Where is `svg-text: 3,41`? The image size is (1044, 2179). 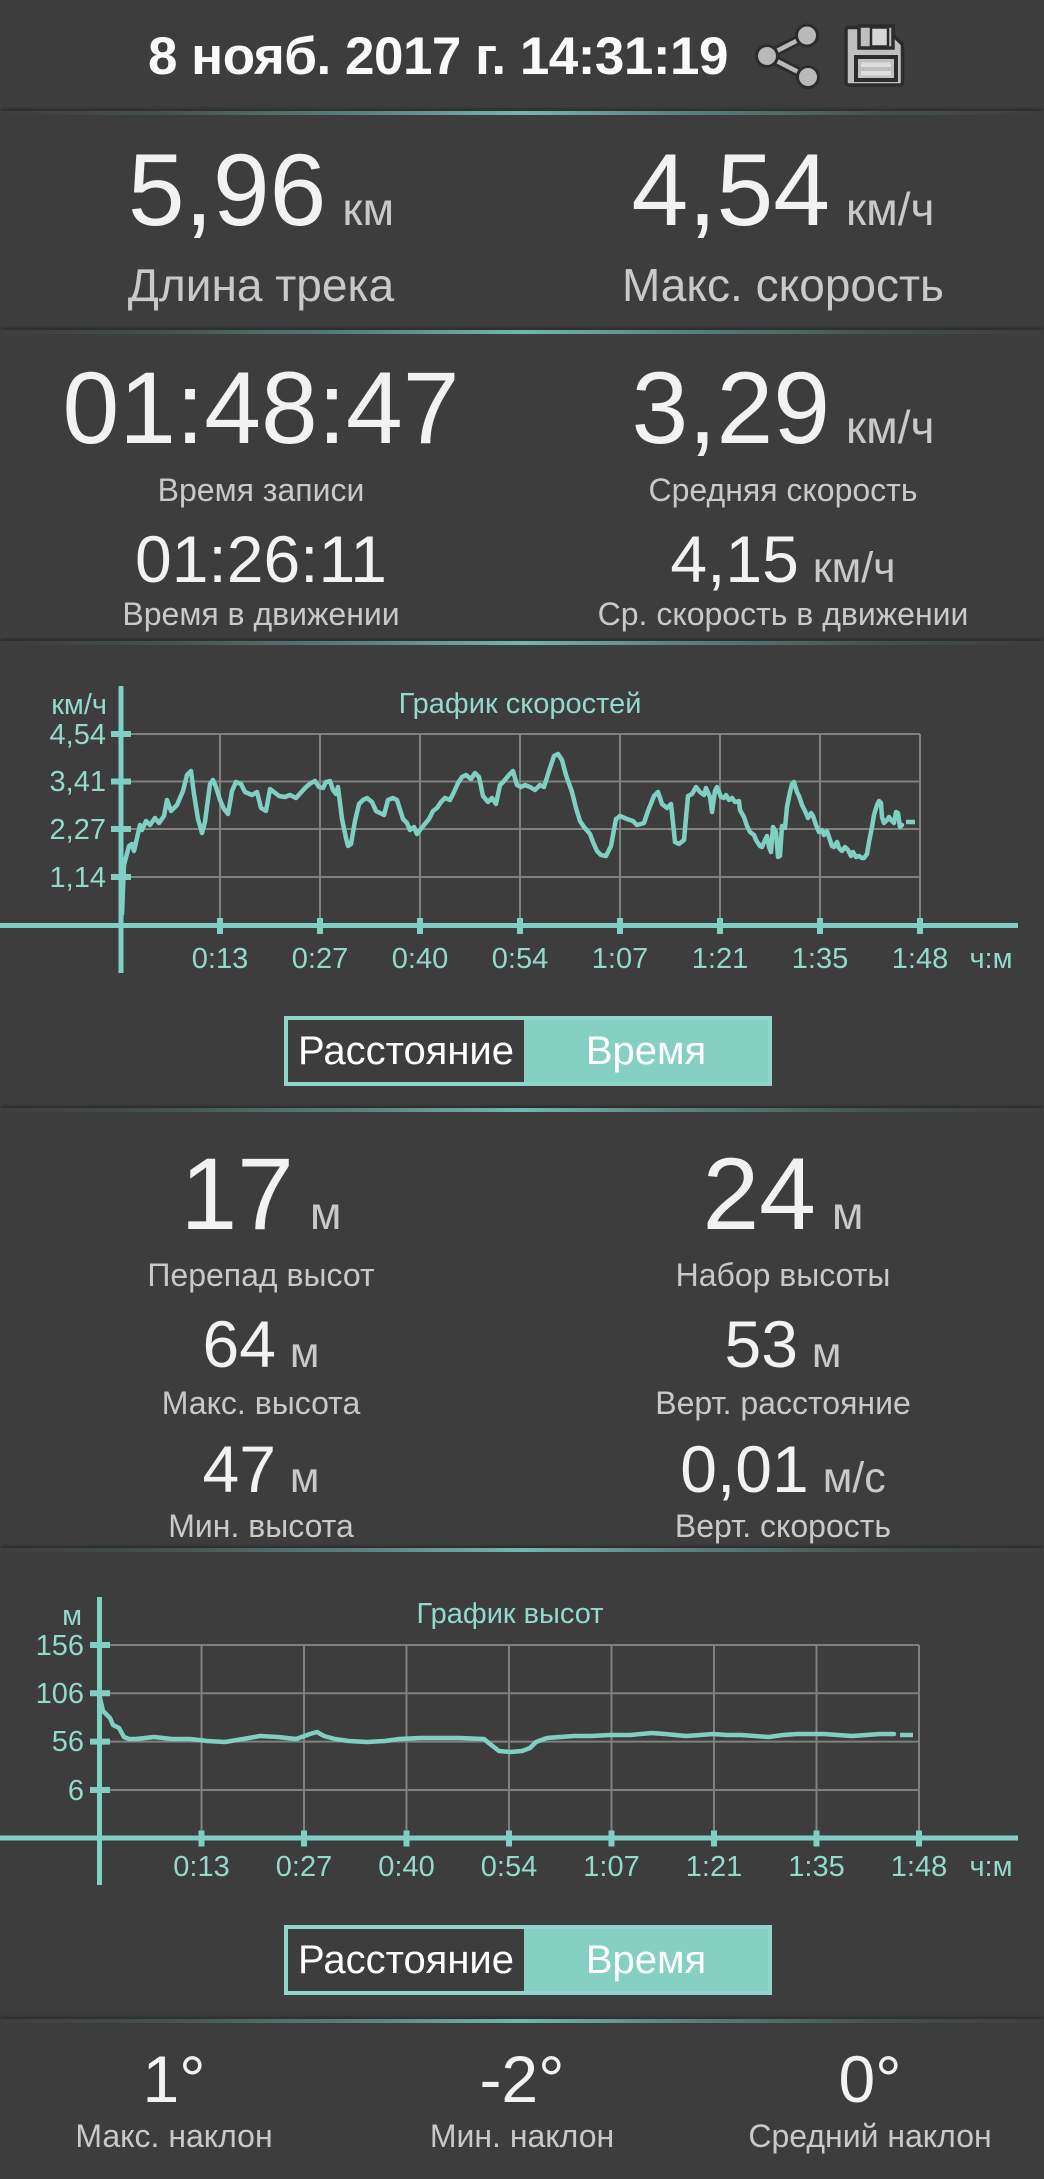
svg-text: 3,41 is located at coordinates (78, 782).